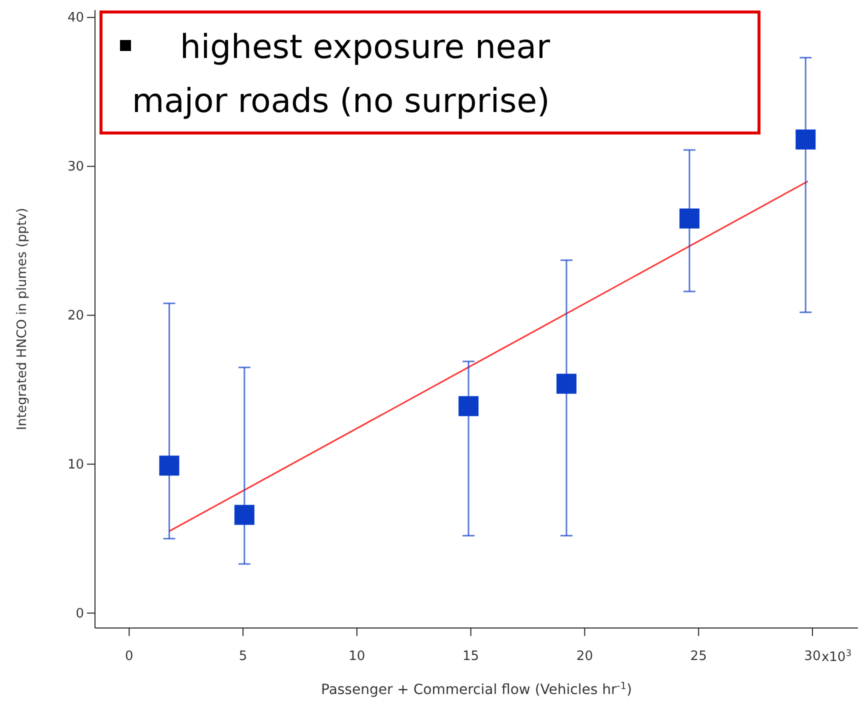 The width and height of the screenshot is (865, 702). What do you see at coordinates (812, 656) in the screenshot?
I see `x-tick-label: 30` at bounding box center [812, 656].